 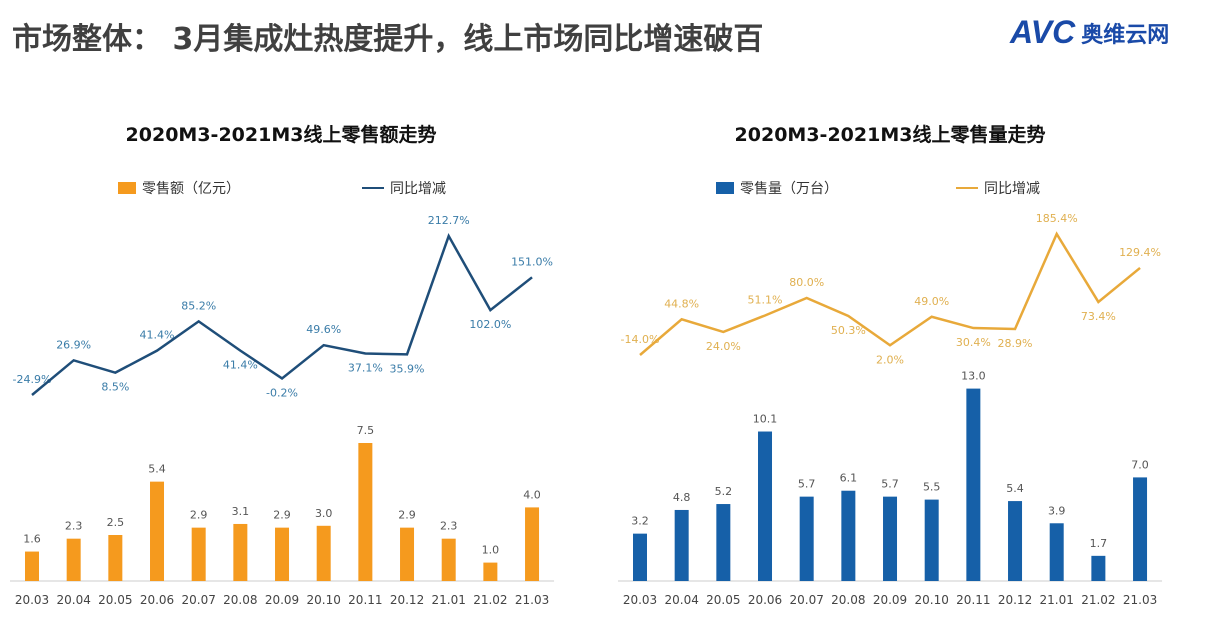 I want to click on bar-label: 7.0, so click(x=1140, y=464).